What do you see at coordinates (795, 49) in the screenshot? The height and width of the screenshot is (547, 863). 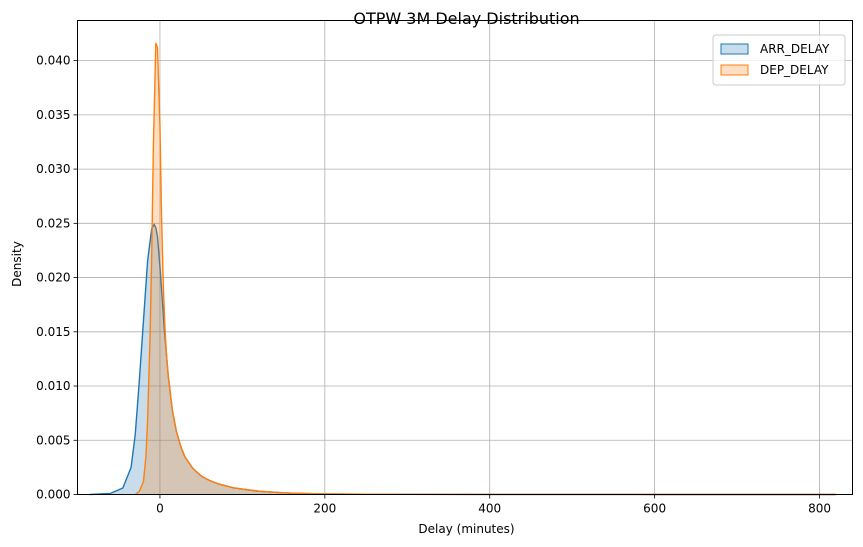 I see `legend-label-arr-delay: ARR_DELAY` at bounding box center [795, 49].